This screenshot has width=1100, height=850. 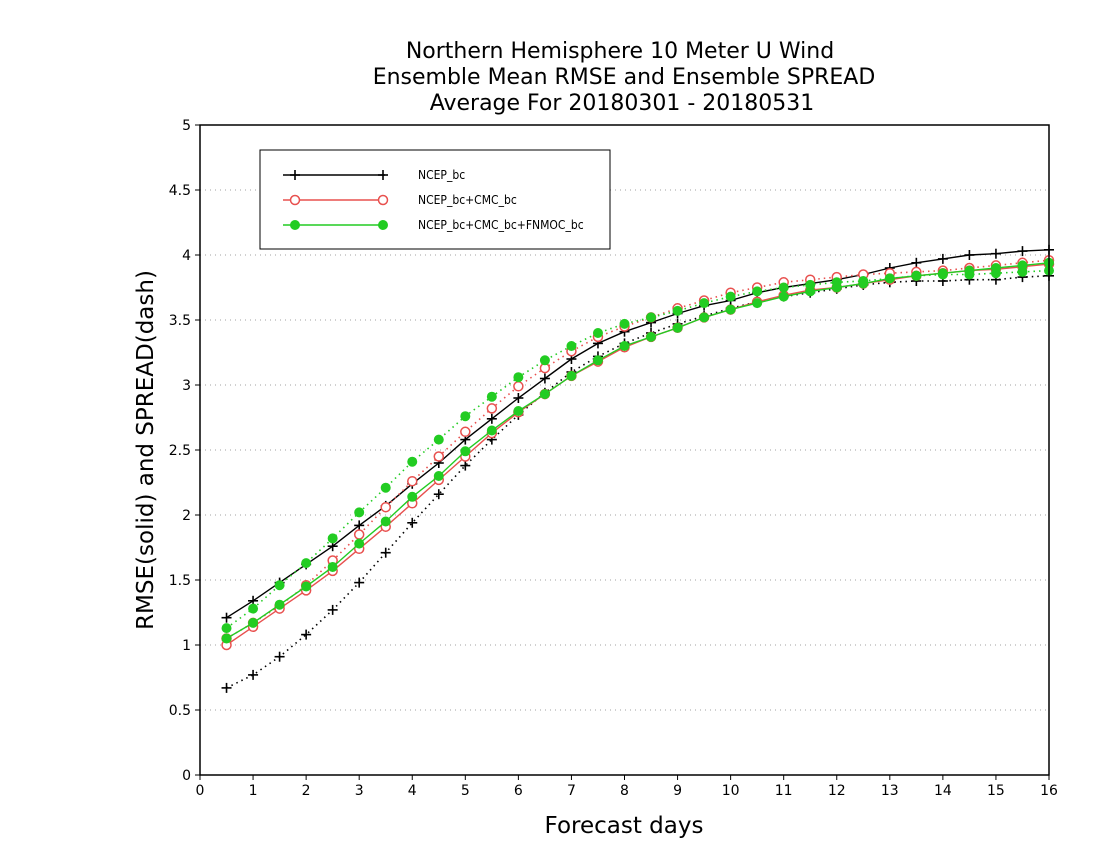 I want to click on legend-entry: NCEP_bc+CMC_bc, so click(x=400, y=200).